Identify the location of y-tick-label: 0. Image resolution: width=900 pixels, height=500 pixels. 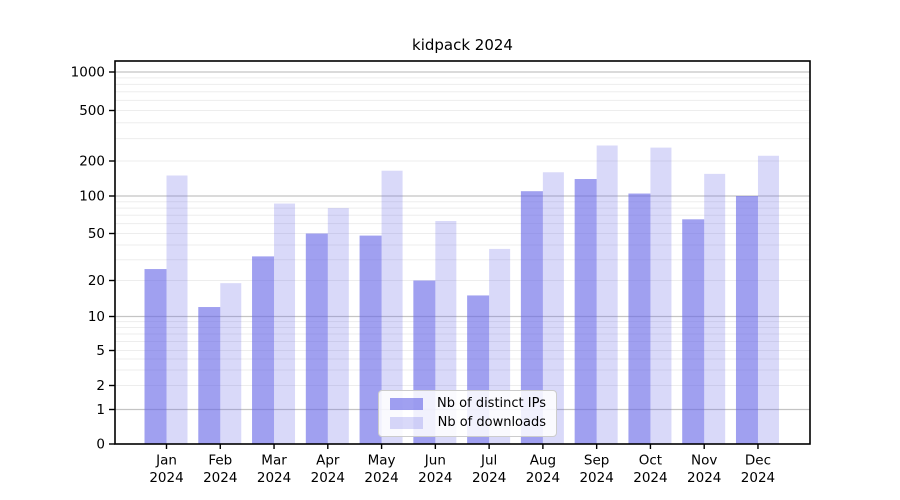
(100, 445).